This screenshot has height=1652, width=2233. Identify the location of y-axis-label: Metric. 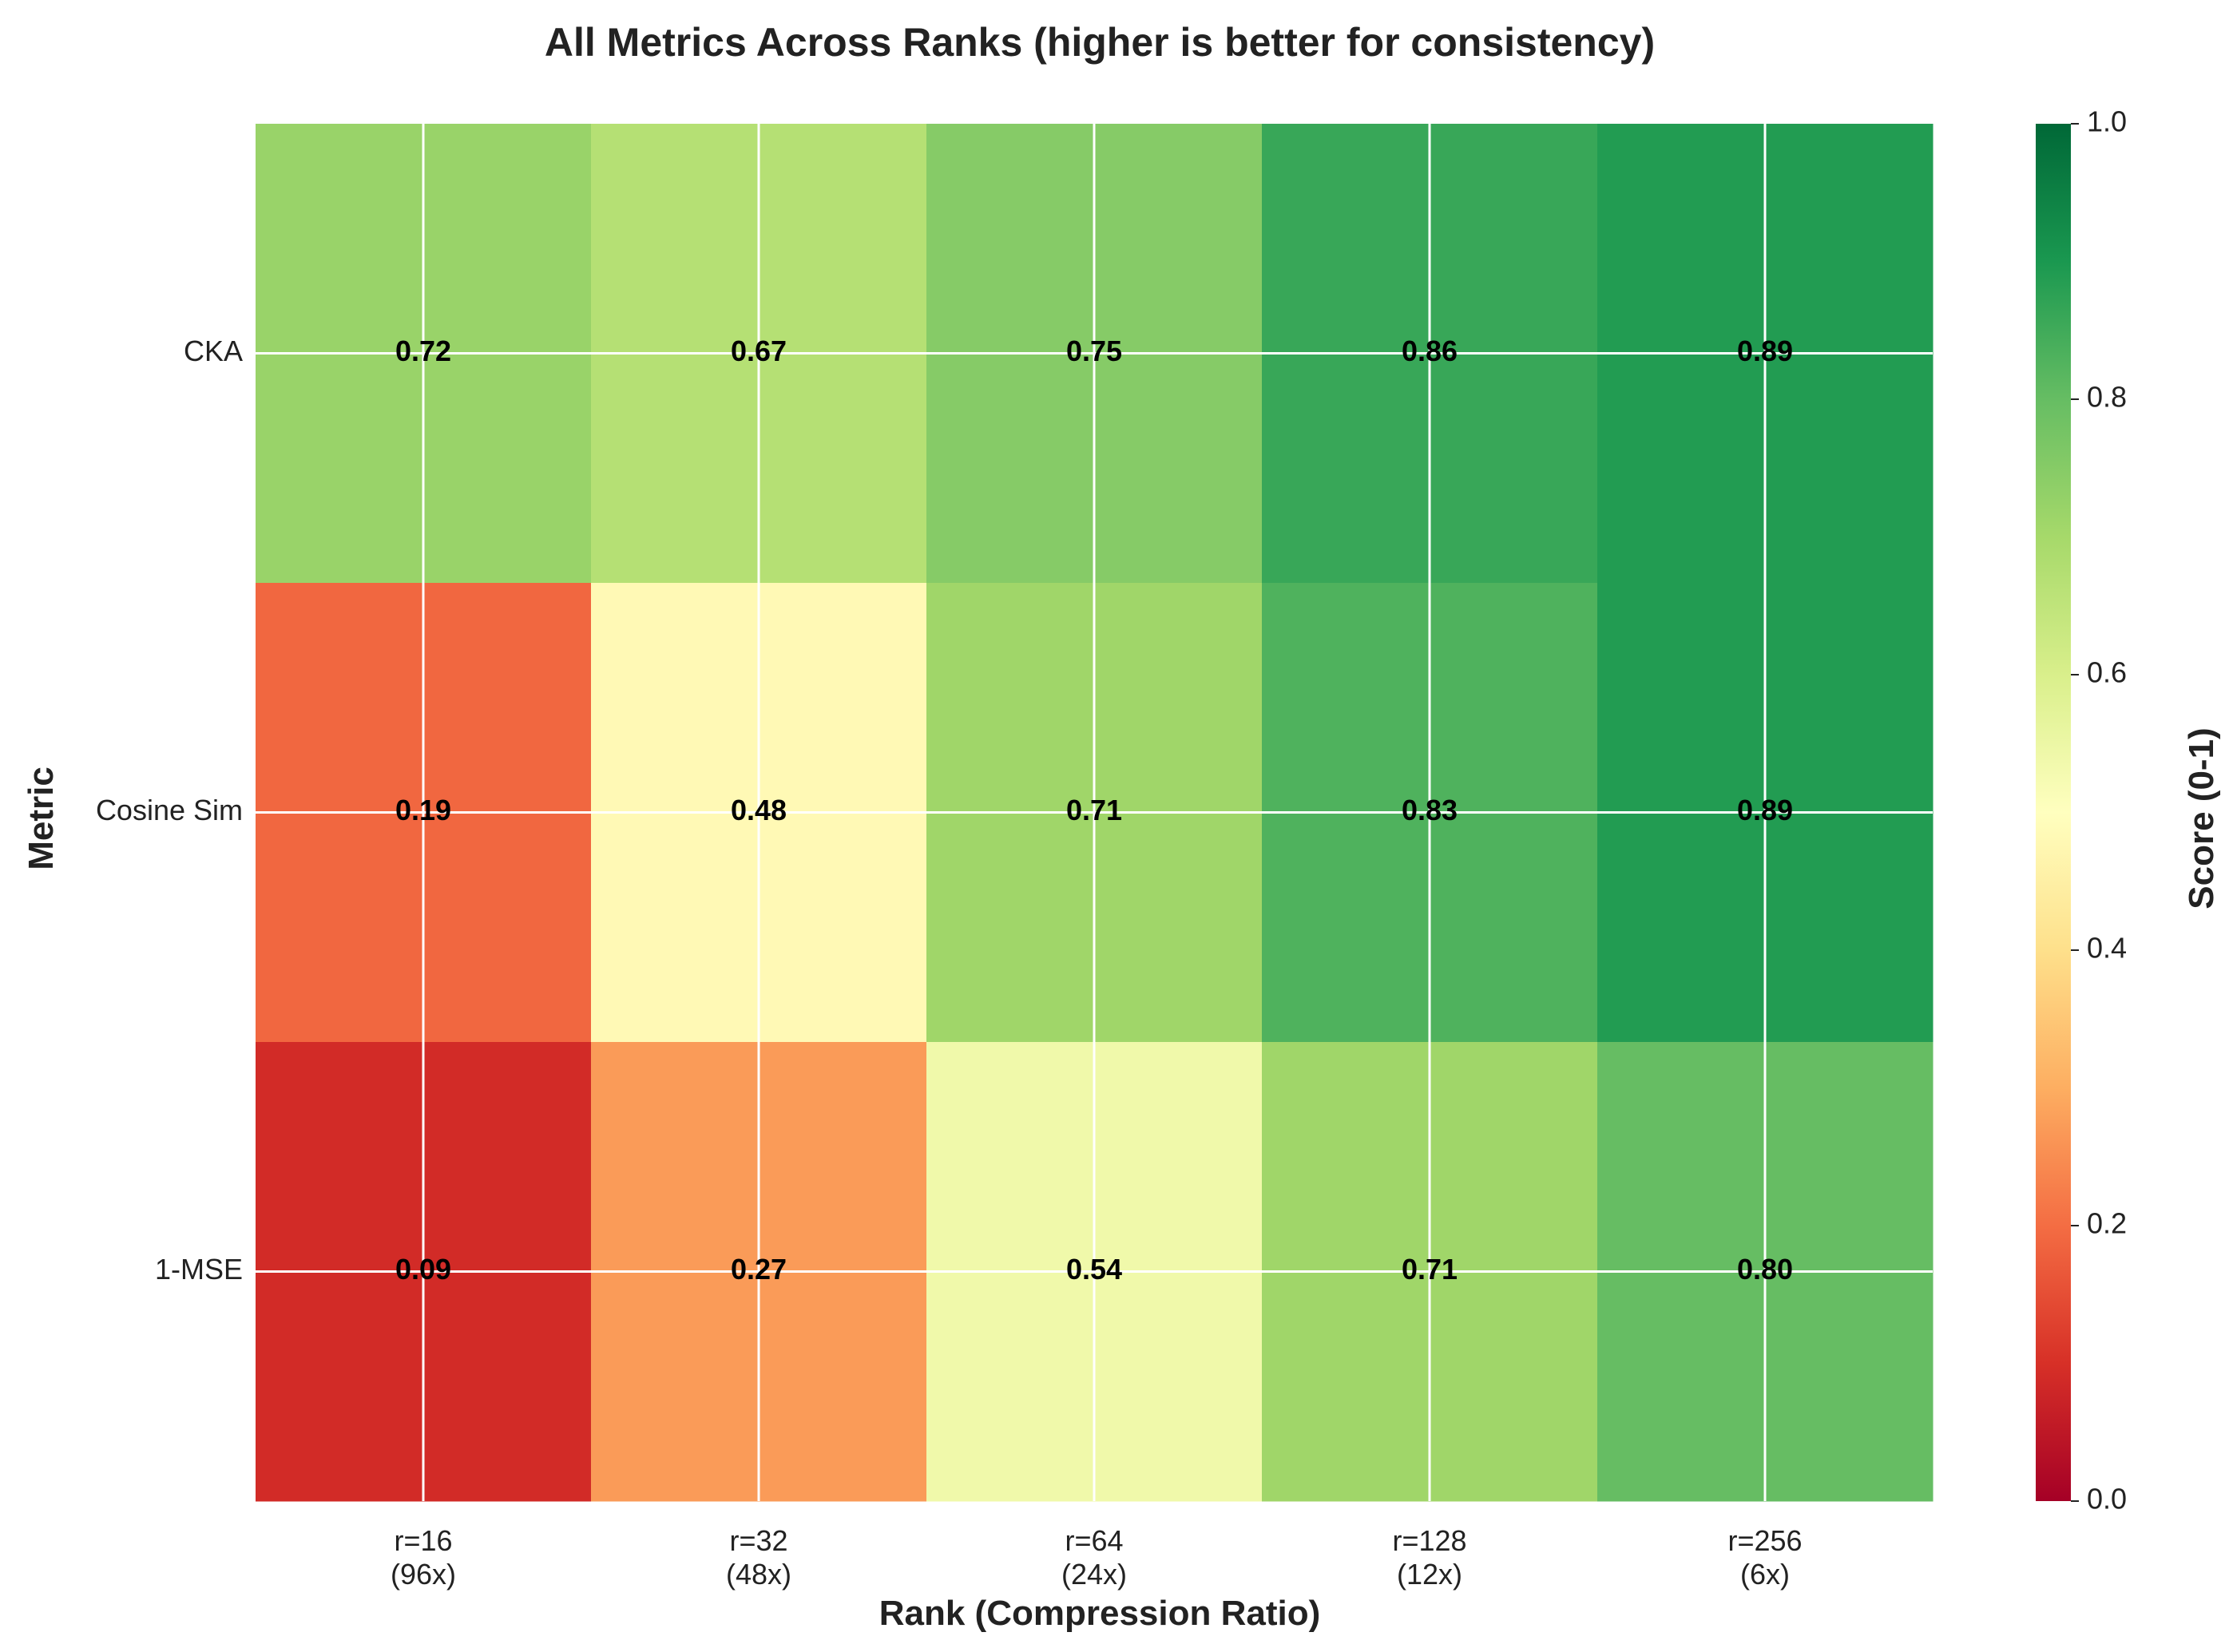
(41, 818).